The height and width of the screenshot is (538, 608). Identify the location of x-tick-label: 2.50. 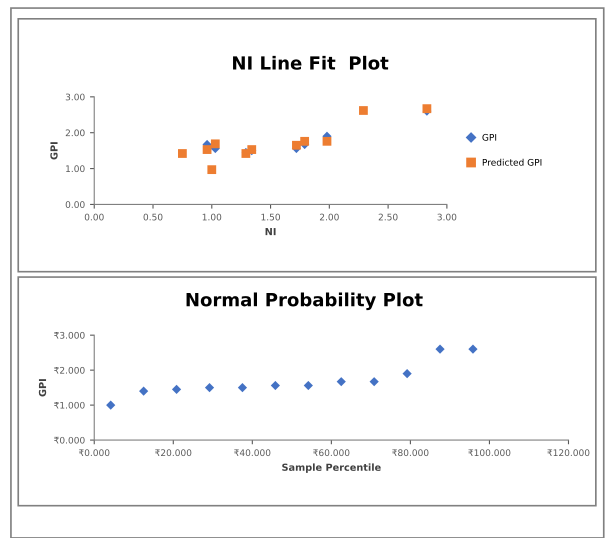
(388, 217).